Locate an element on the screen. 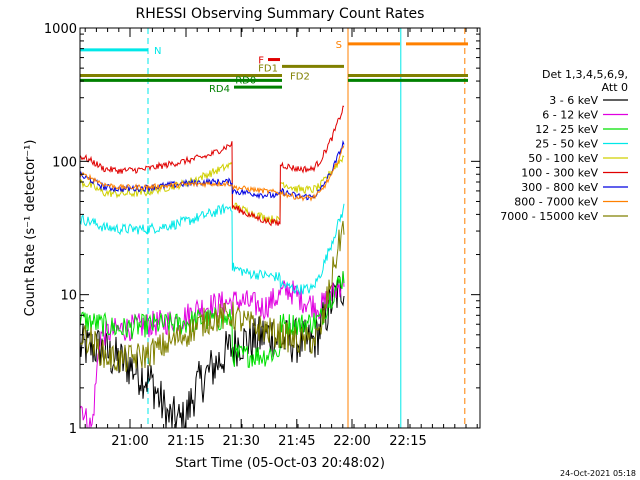 This screenshot has height=480, width=640. legend-header: Det 1,3,4,5,6,9, is located at coordinates (585, 74).